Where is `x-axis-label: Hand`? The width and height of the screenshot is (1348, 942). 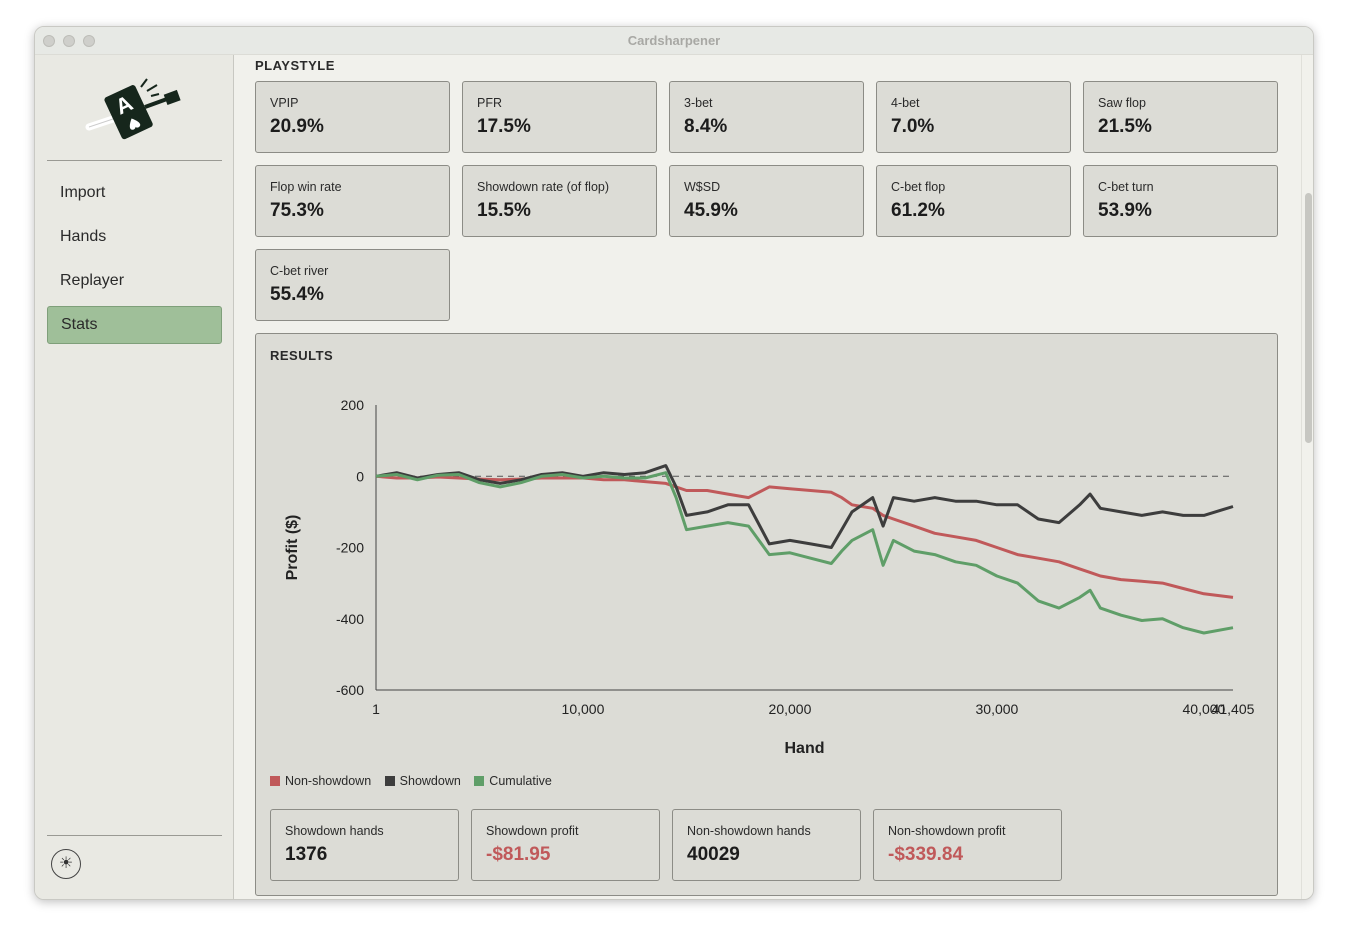 x-axis-label: Hand is located at coordinates (805, 748).